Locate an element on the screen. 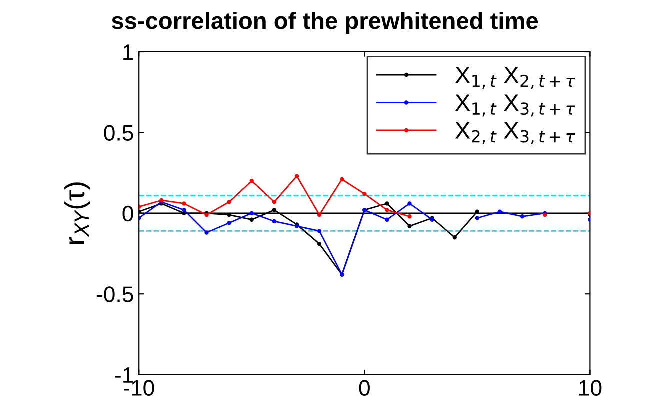 Image resolution: width=650 pixels, height=416 pixels. legend-label: X$_{2,t}$ X$_{3,t+τ}$ is located at coordinates (515, 133).